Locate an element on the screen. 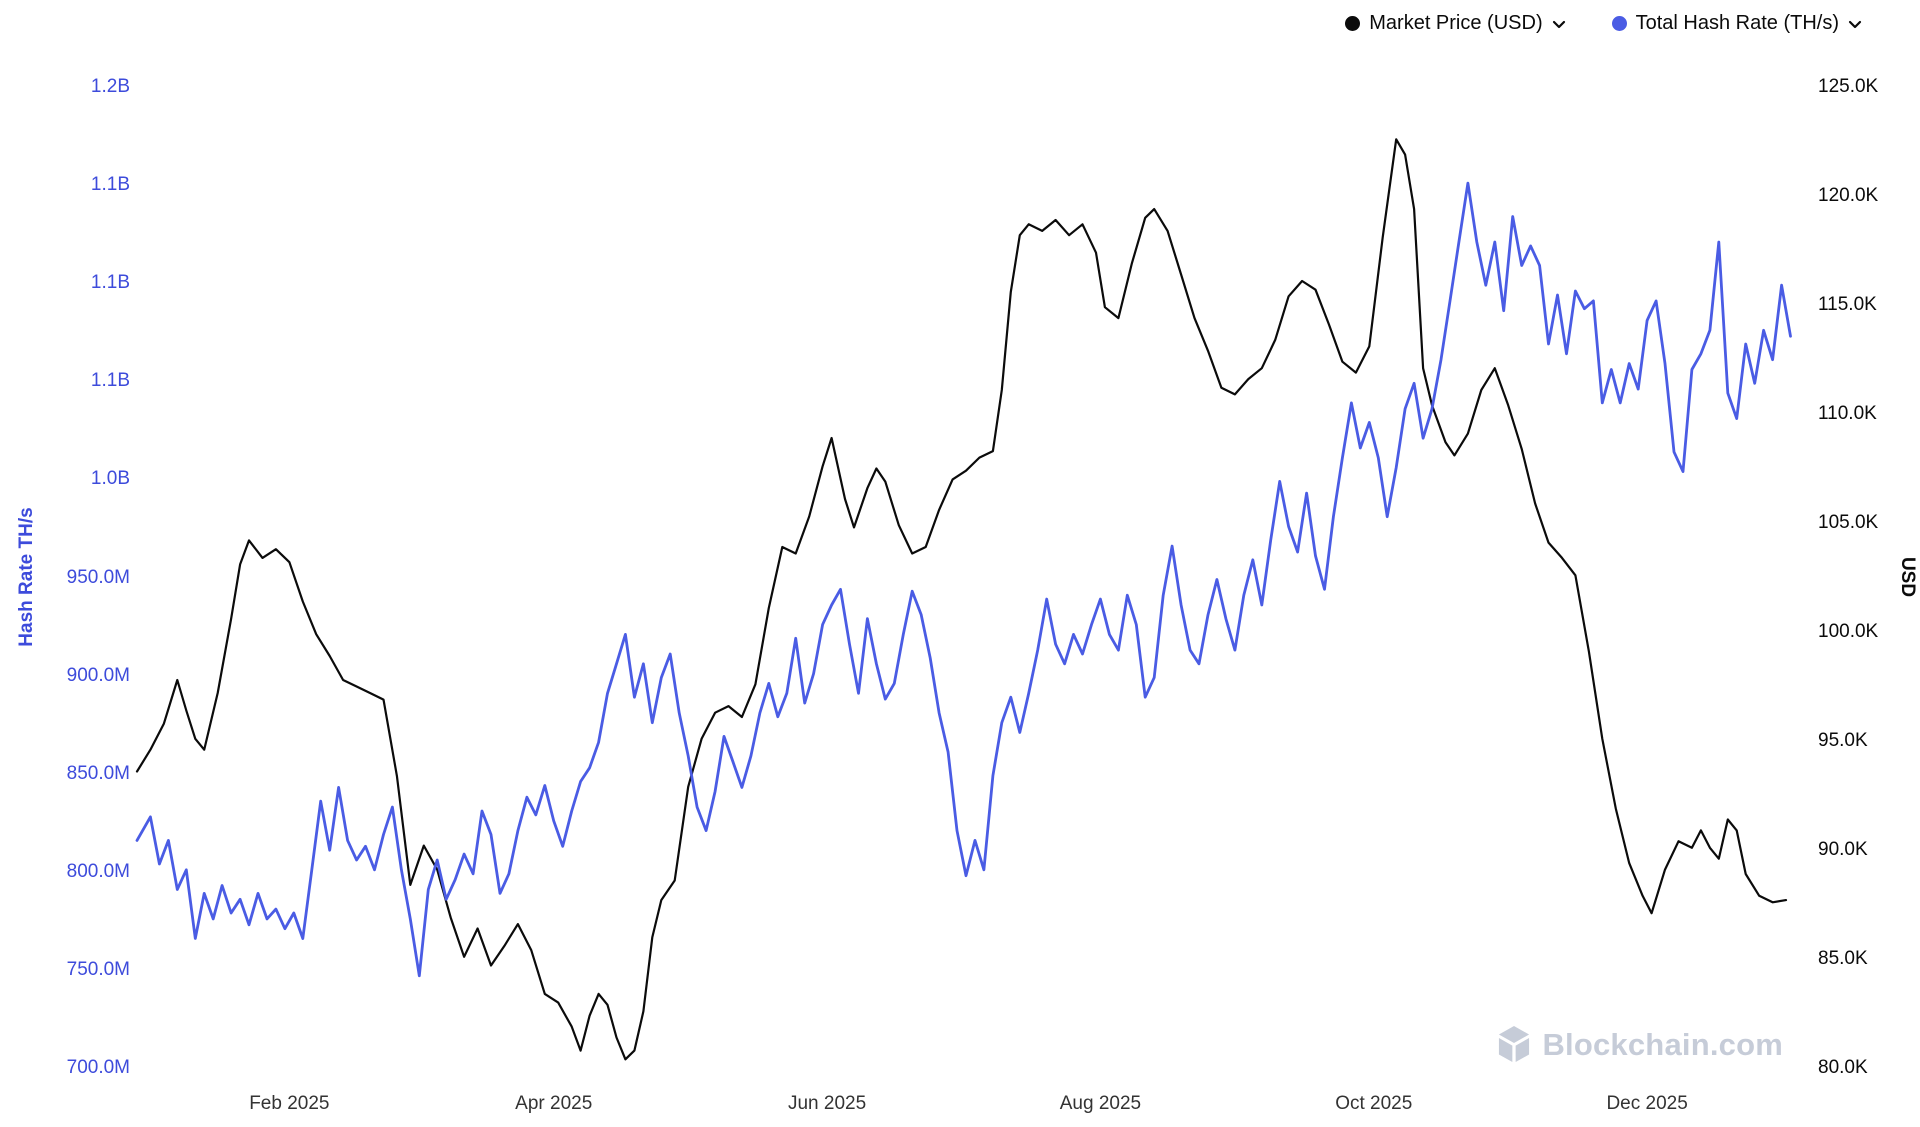 Image resolution: width=1920 pixels, height=1127 pixels. x-tick-label: Dec 2025 is located at coordinates (1647, 1103).